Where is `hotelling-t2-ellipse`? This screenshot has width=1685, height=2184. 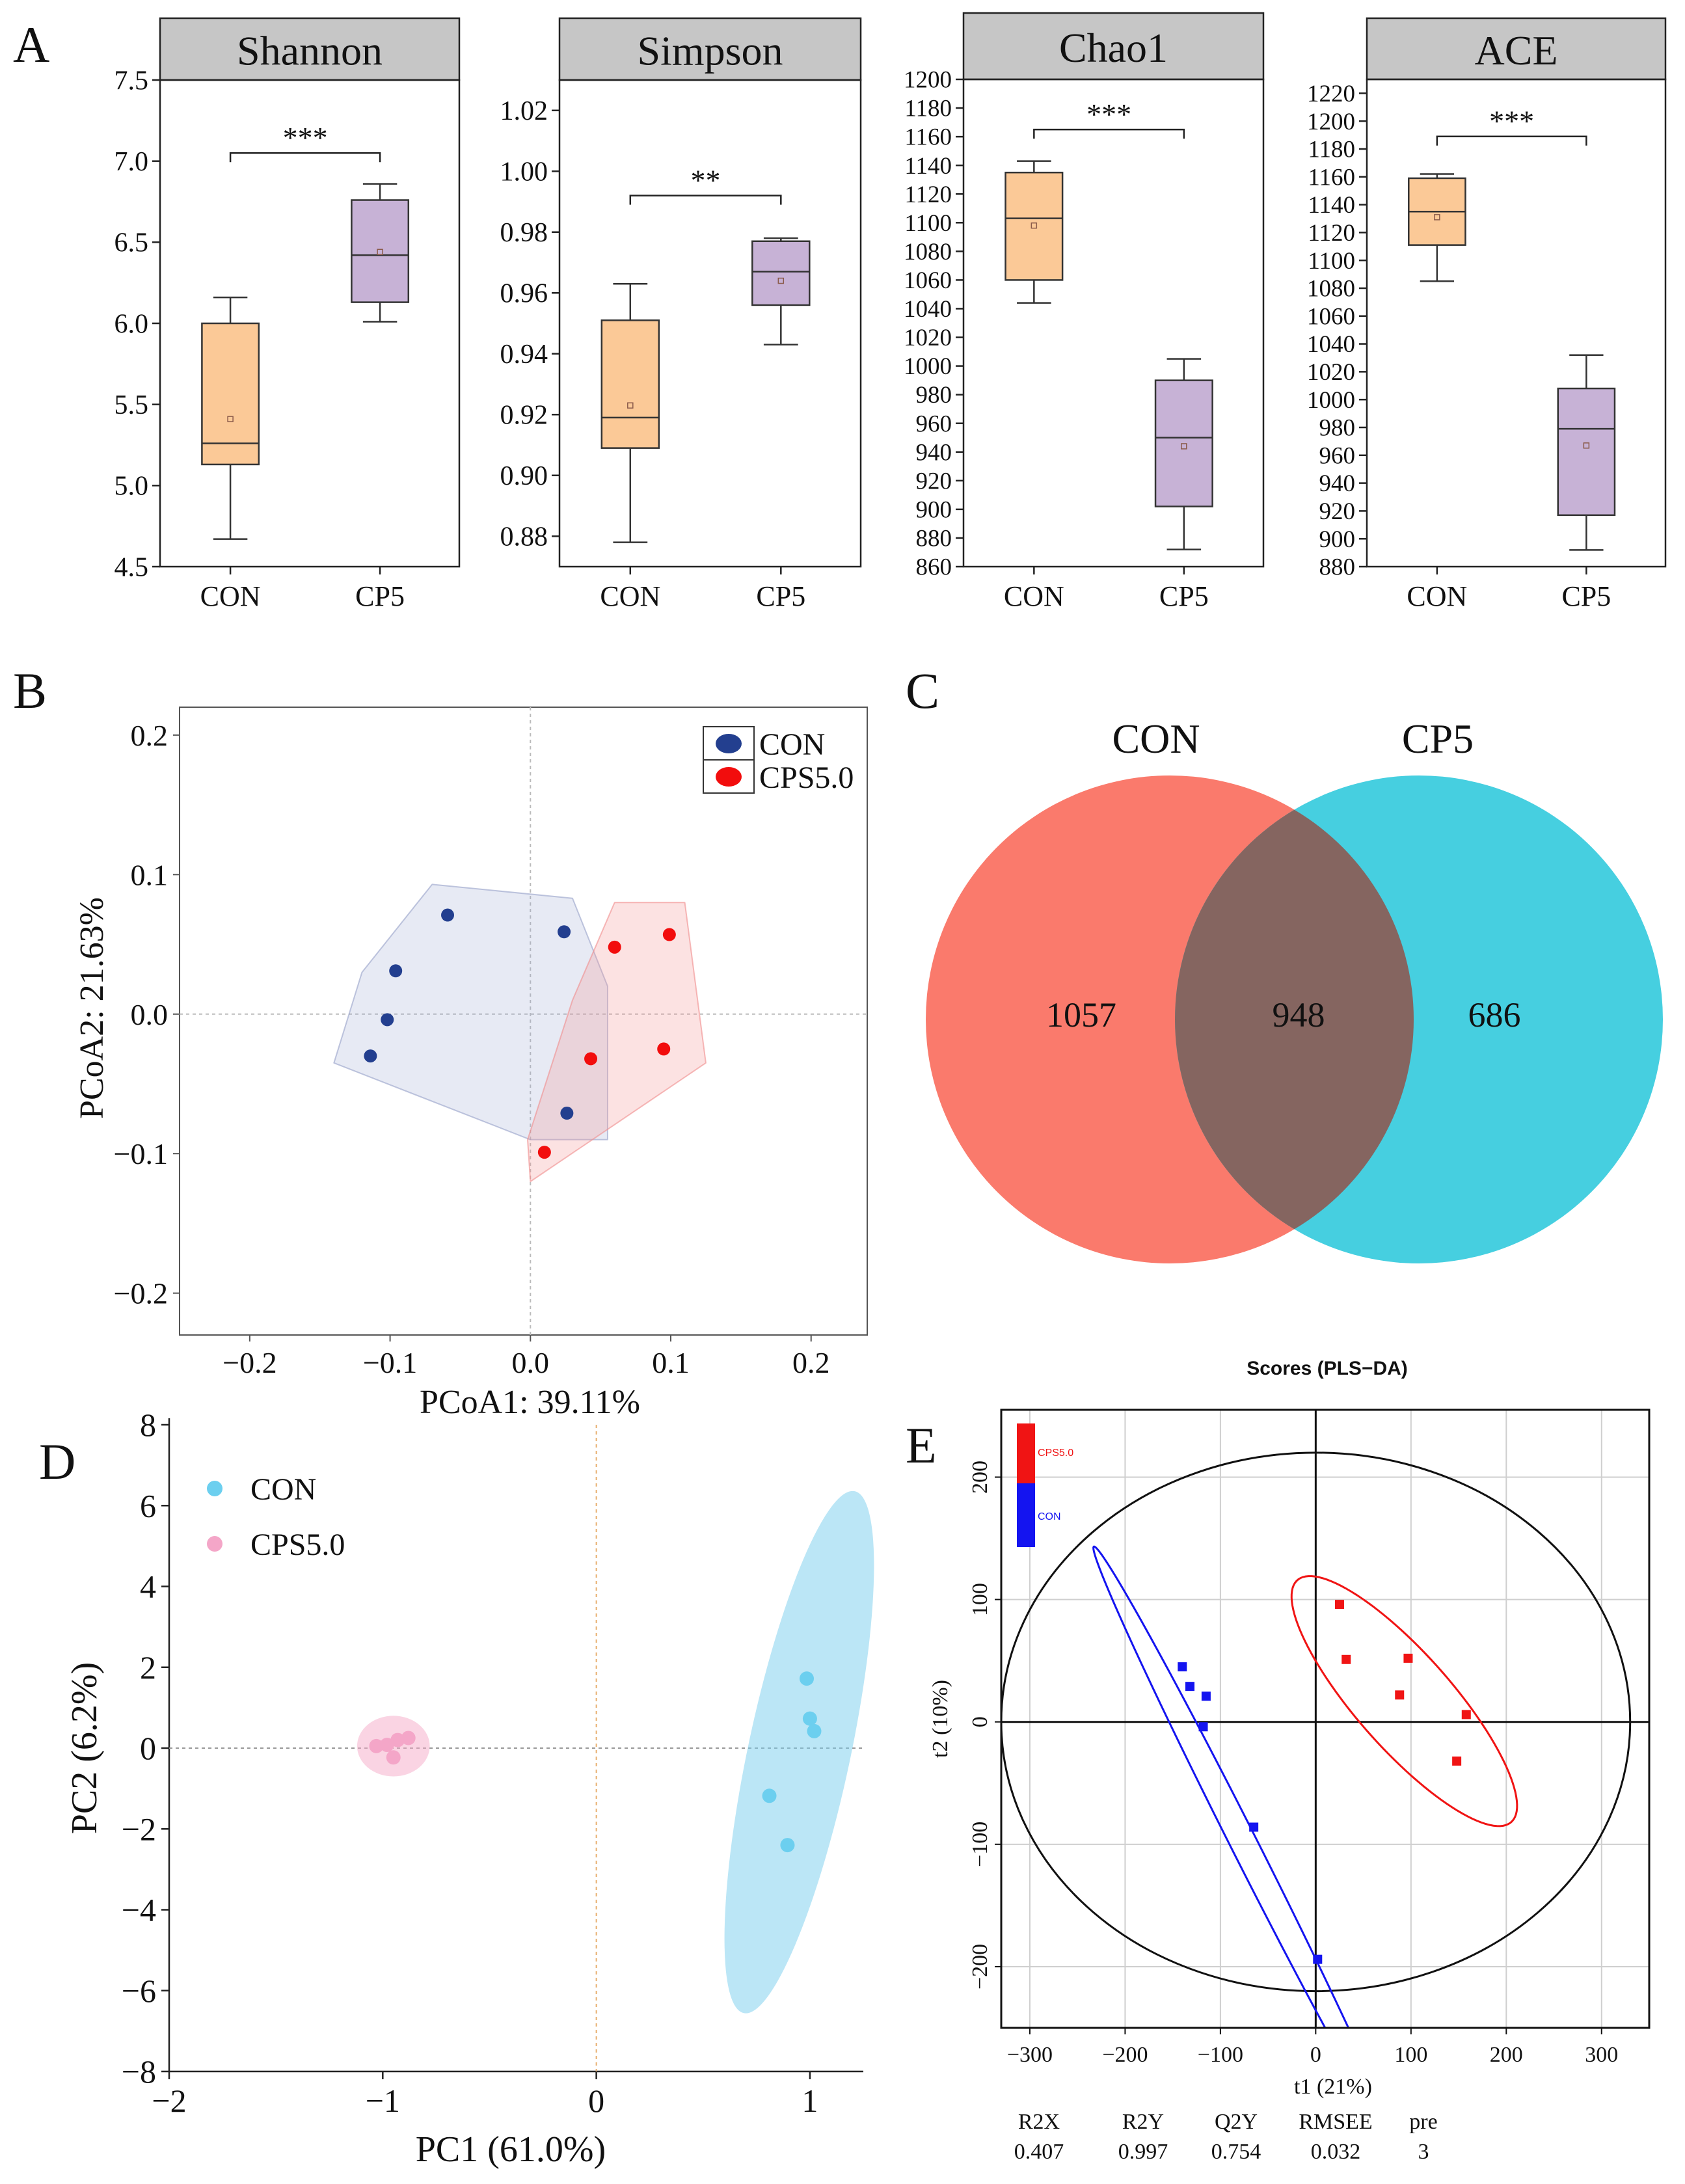
hotelling-t2-ellipse is located at coordinates (1317, 1721).